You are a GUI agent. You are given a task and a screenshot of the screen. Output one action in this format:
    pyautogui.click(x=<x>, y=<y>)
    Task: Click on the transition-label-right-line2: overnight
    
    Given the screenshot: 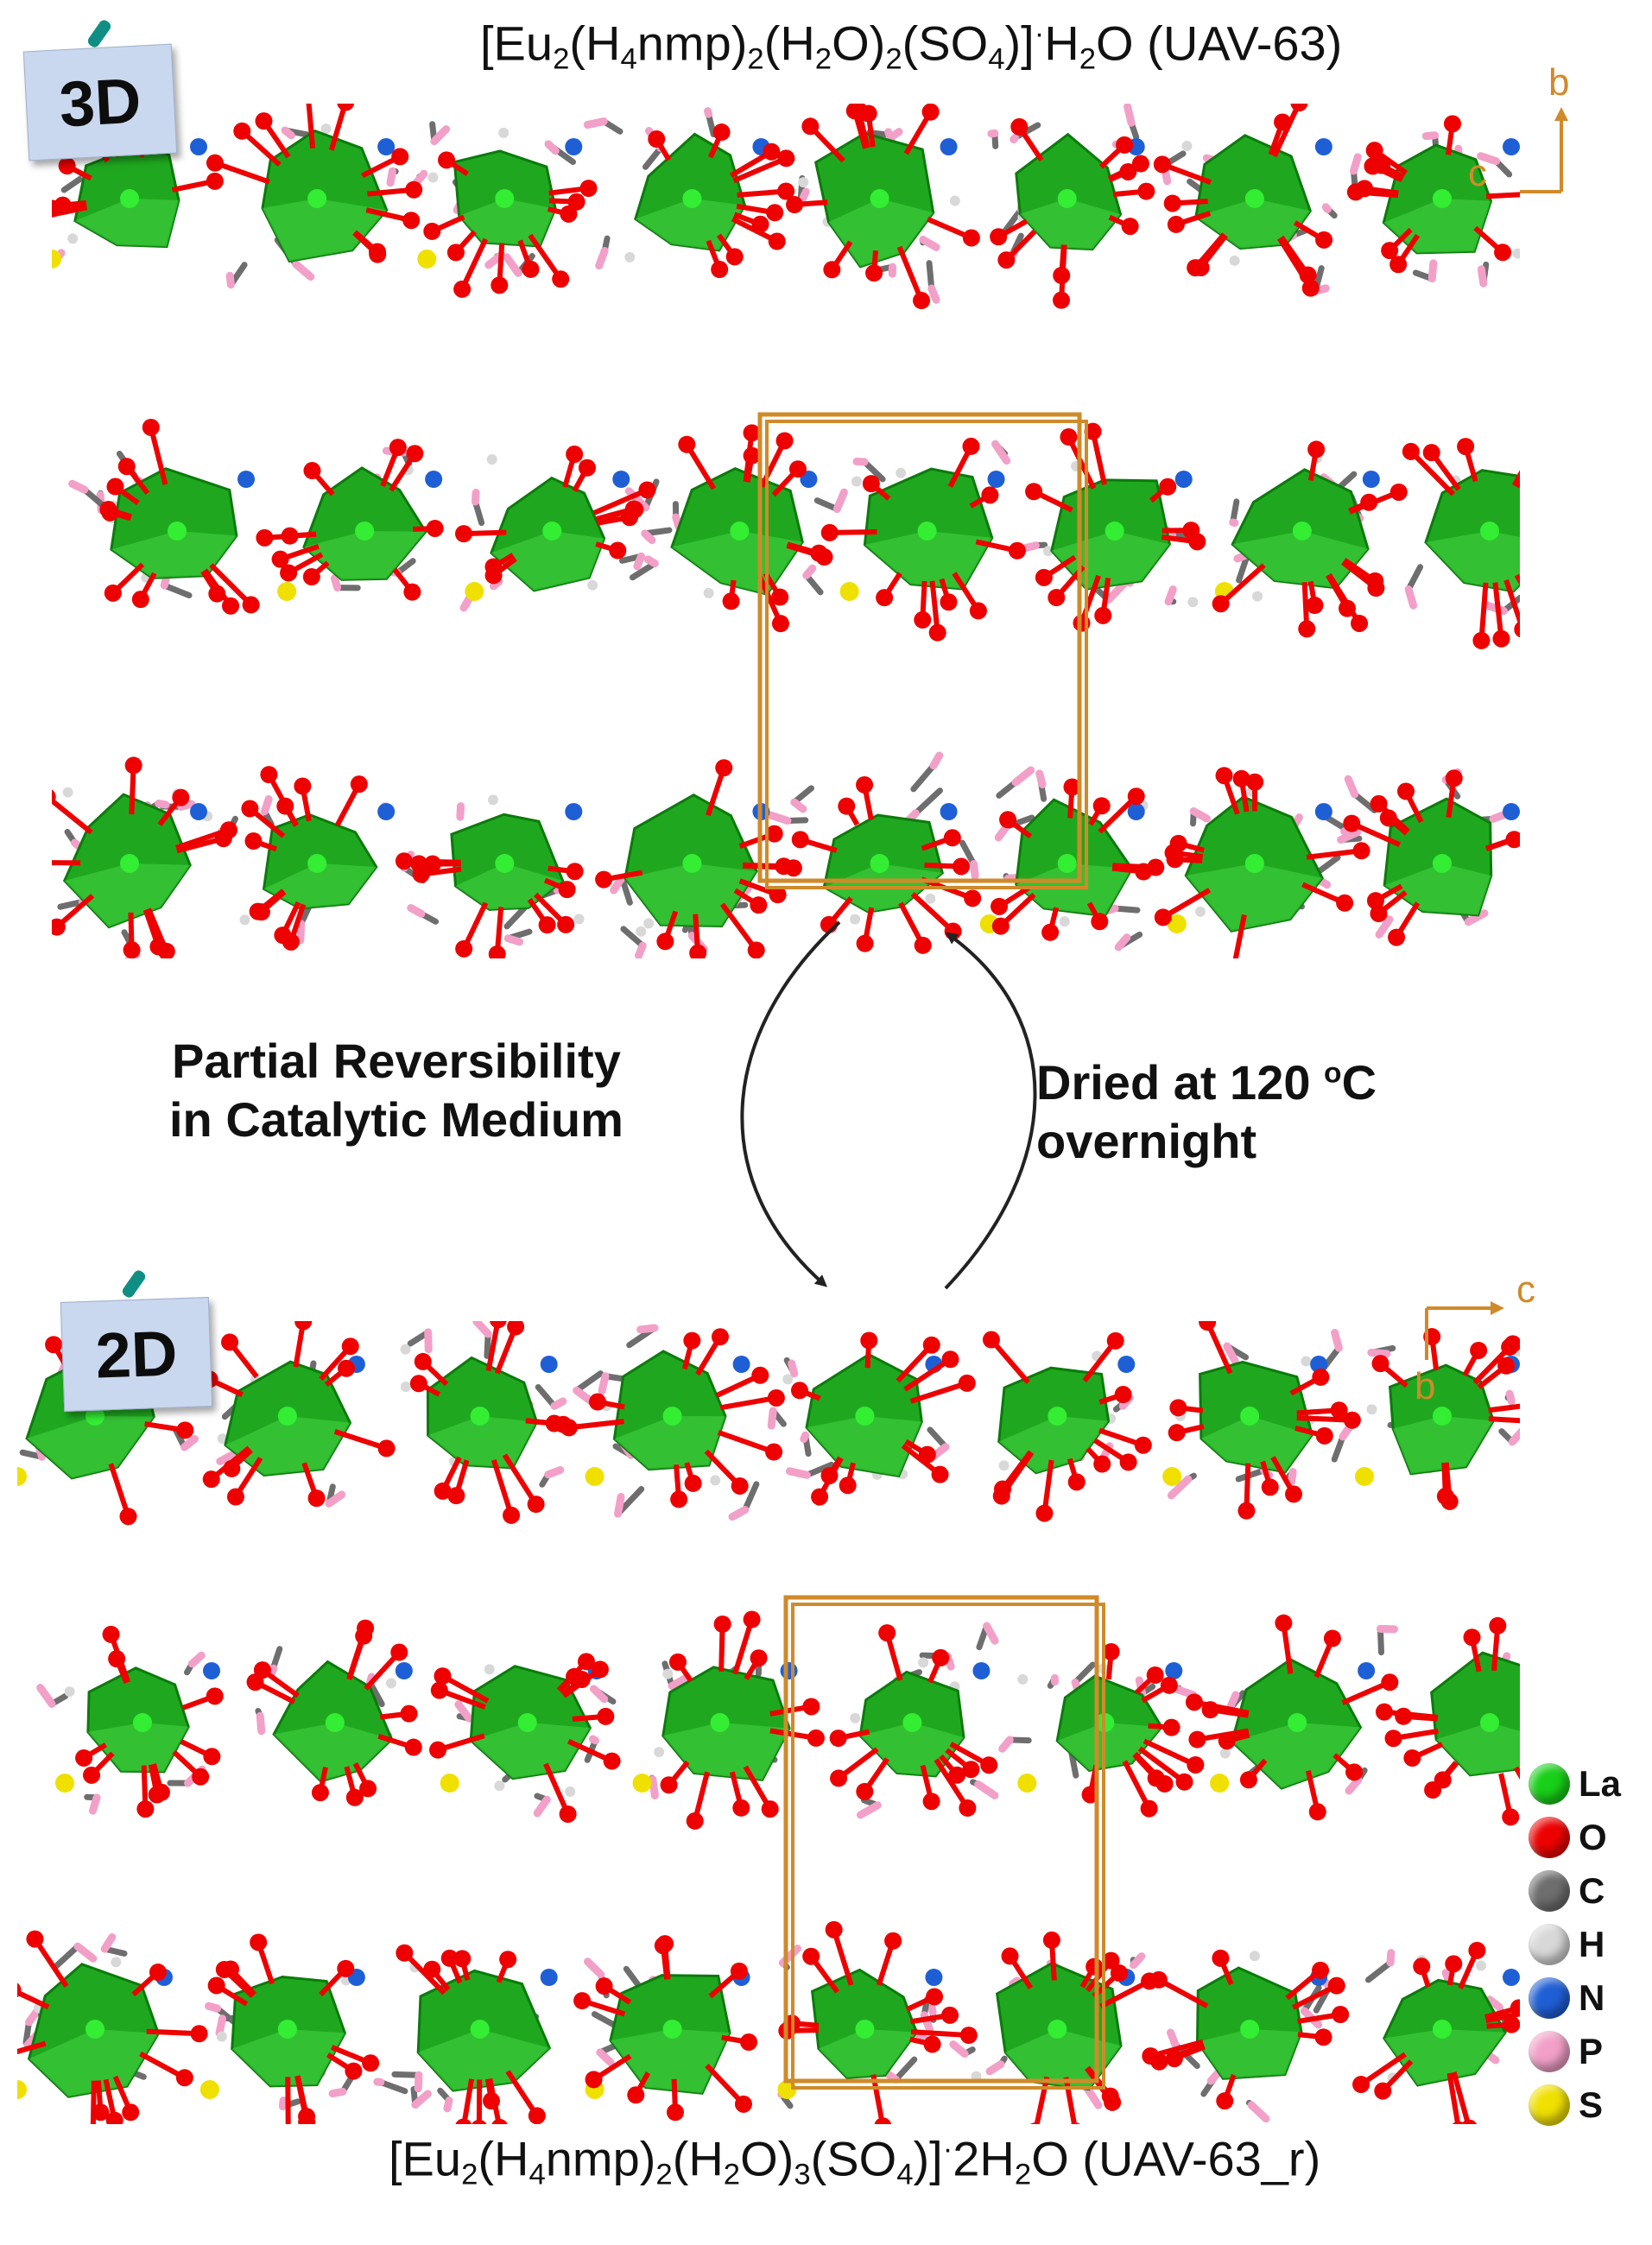 What is the action you would take?
    pyautogui.click(x=1146, y=1141)
    